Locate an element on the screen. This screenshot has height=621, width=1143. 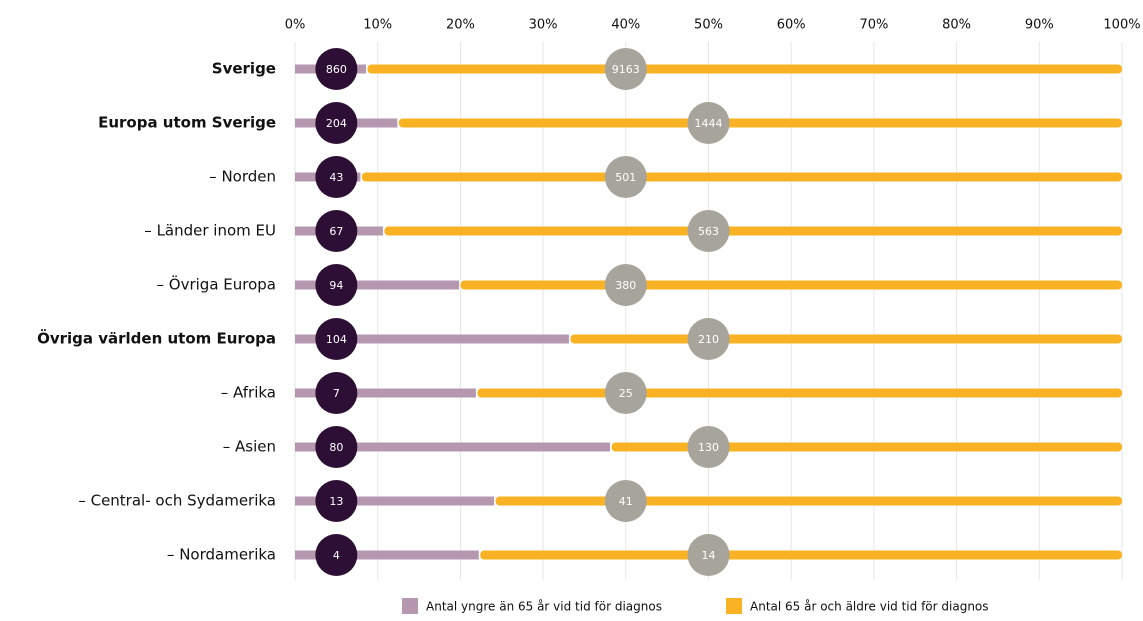
x-tick-label: 90% is located at coordinates (1039, 25).